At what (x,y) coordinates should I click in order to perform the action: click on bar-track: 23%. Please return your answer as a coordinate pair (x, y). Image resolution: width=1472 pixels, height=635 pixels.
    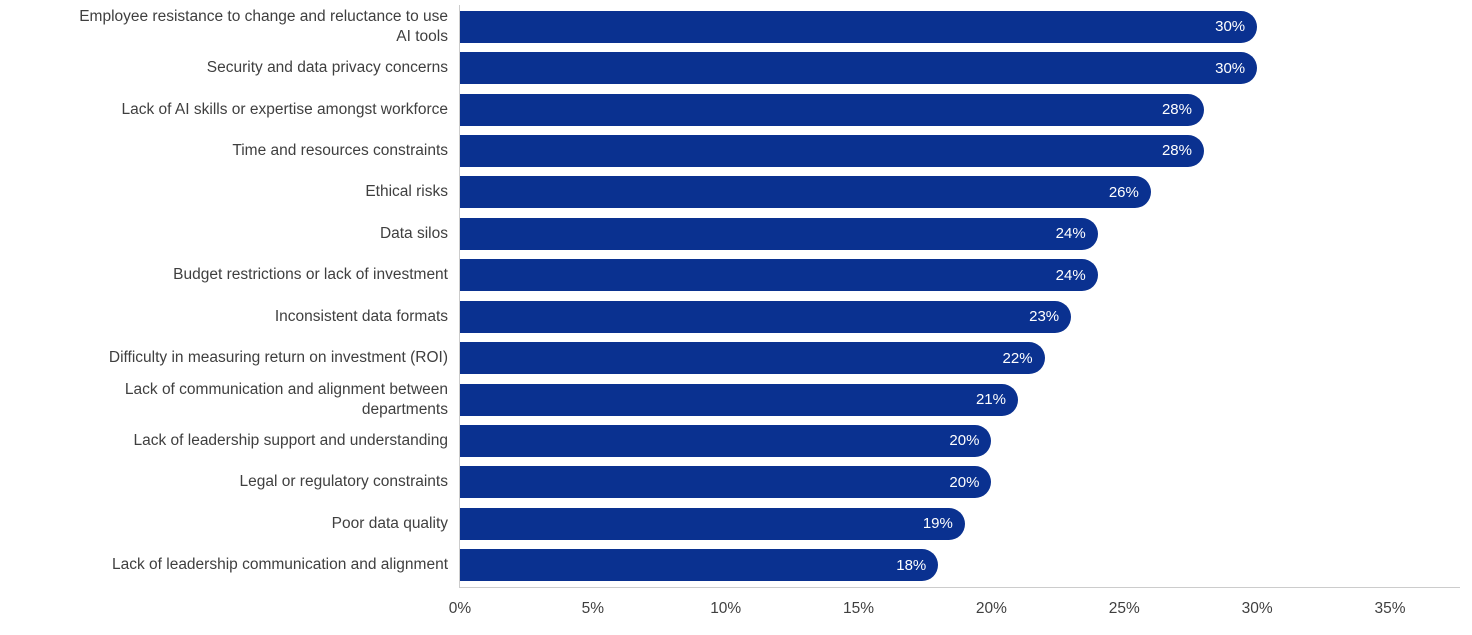
    Looking at the image, I should click on (925, 316).